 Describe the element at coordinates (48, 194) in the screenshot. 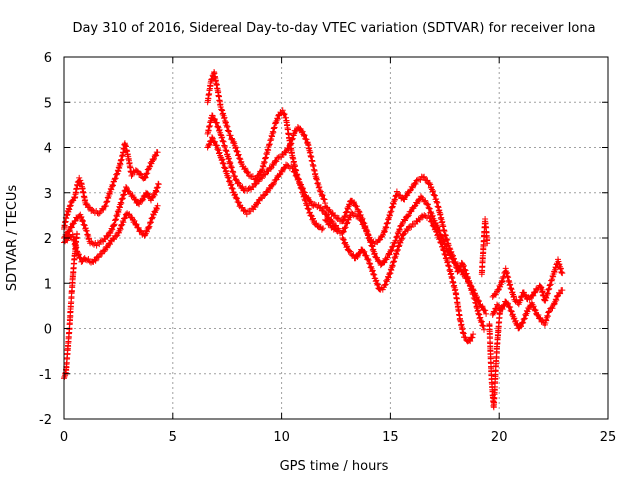

I see `y-tick-label: 3` at that location.